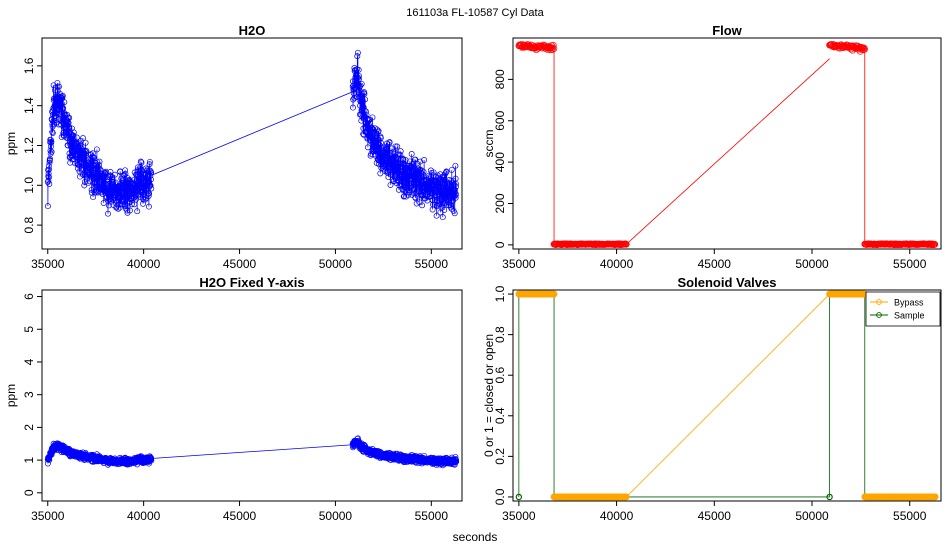 This screenshot has height=550, width=950. I want to click on x-tick-label: 35000, so click(48, 264).